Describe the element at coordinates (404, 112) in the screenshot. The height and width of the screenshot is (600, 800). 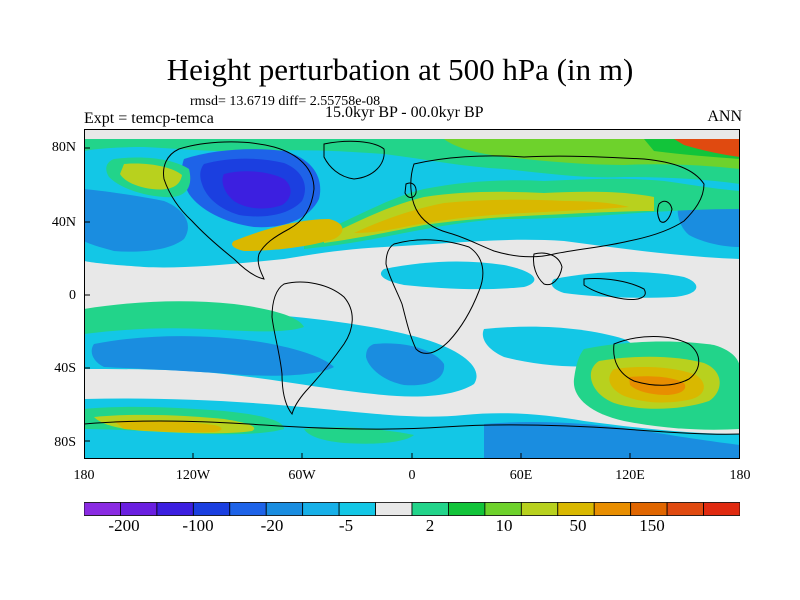
I see `period-label: 15.0kyr BP - 00.0kyr BP` at that location.